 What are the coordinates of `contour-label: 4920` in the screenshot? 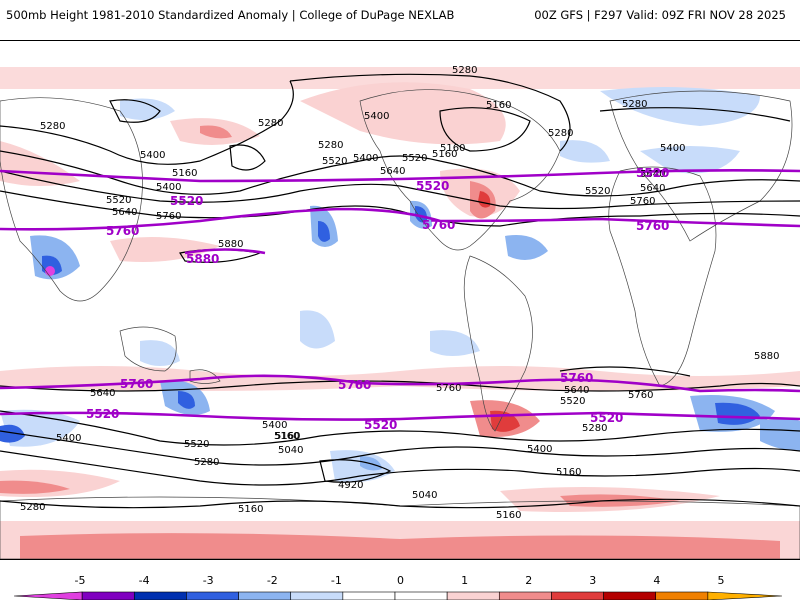 It's located at (350, 485).